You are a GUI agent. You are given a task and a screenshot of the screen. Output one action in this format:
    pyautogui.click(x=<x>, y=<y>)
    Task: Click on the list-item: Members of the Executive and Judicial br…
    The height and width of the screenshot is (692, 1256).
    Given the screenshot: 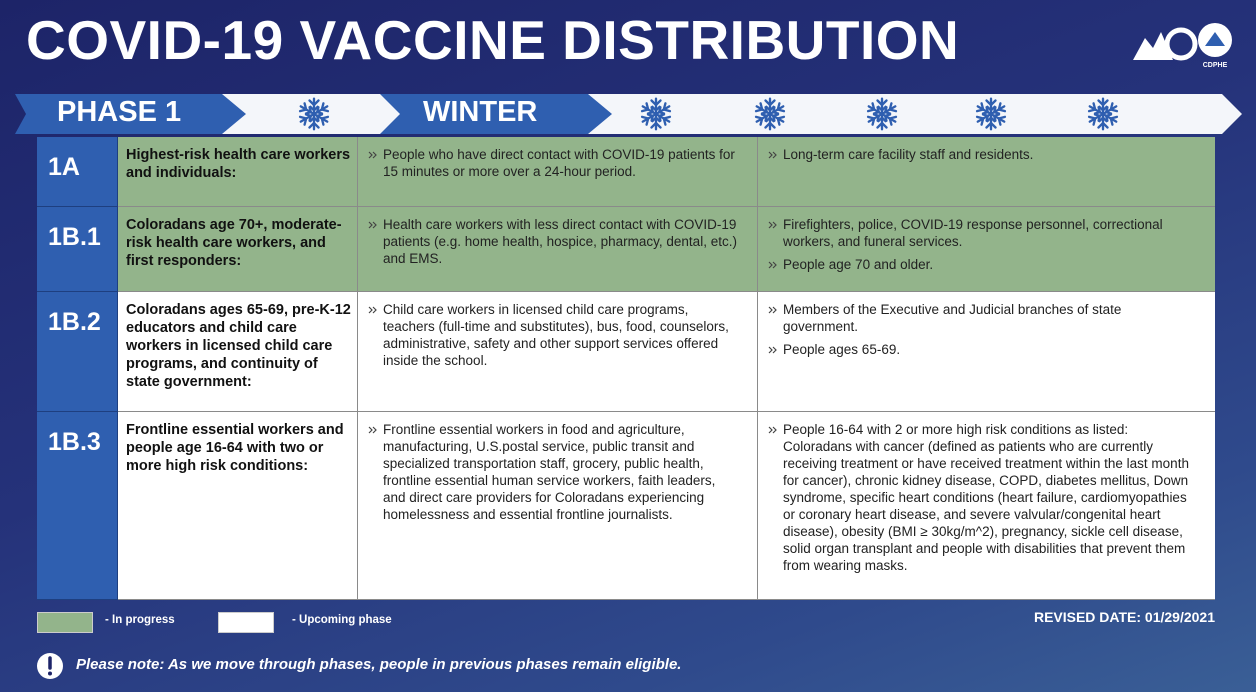 What is the action you would take?
    pyautogui.click(x=982, y=318)
    